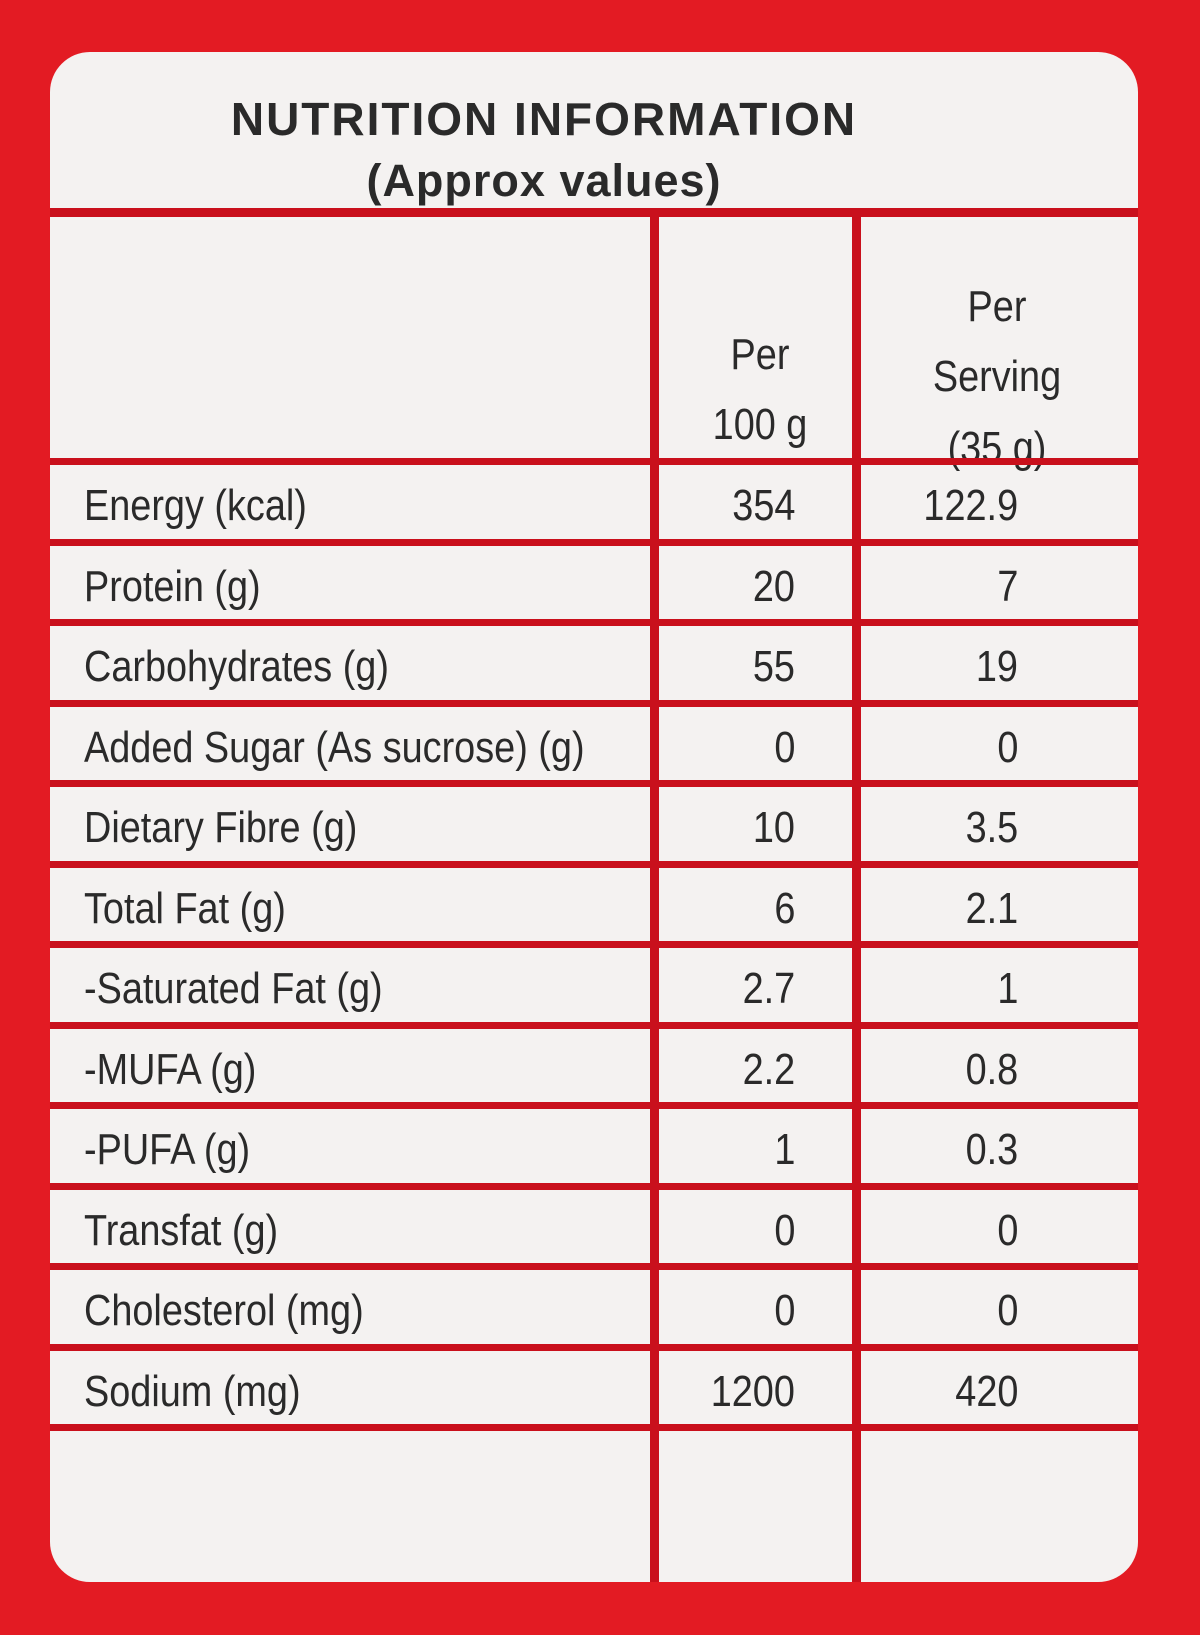 This screenshot has width=1200, height=1635. Describe the element at coordinates (181, 1230) in the screenshot. I see `nutrient-label: Transfat (g)` at that location.